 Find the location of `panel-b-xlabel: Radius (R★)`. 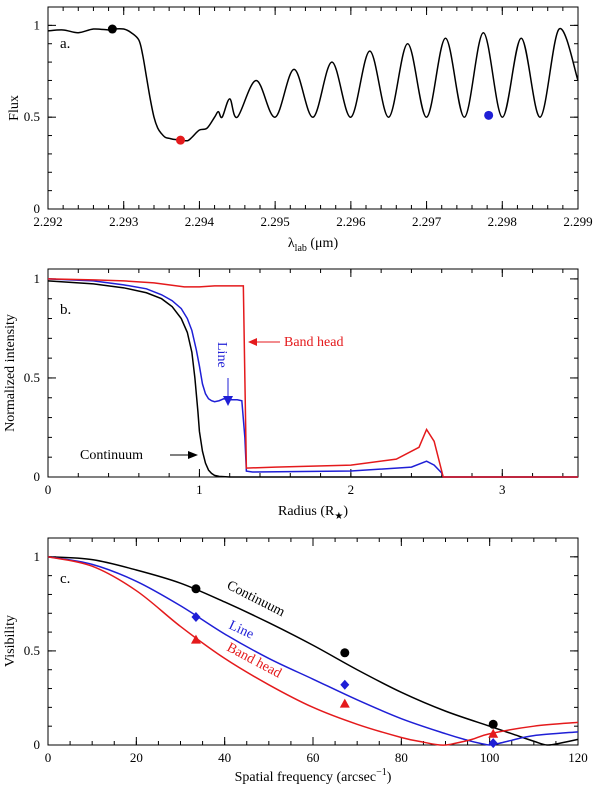

panel-b-xlabel: Radius (R★) is located at coordinates (313, 513).